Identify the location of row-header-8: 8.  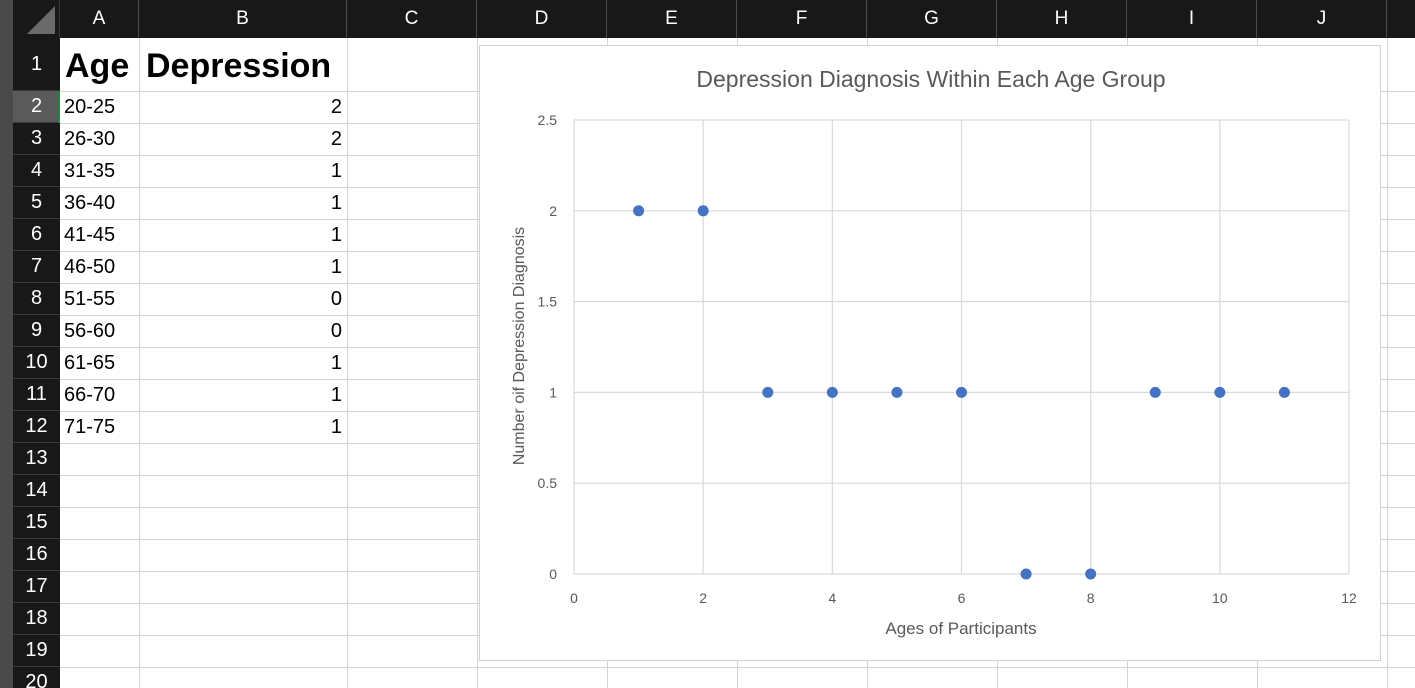
(36, 299).